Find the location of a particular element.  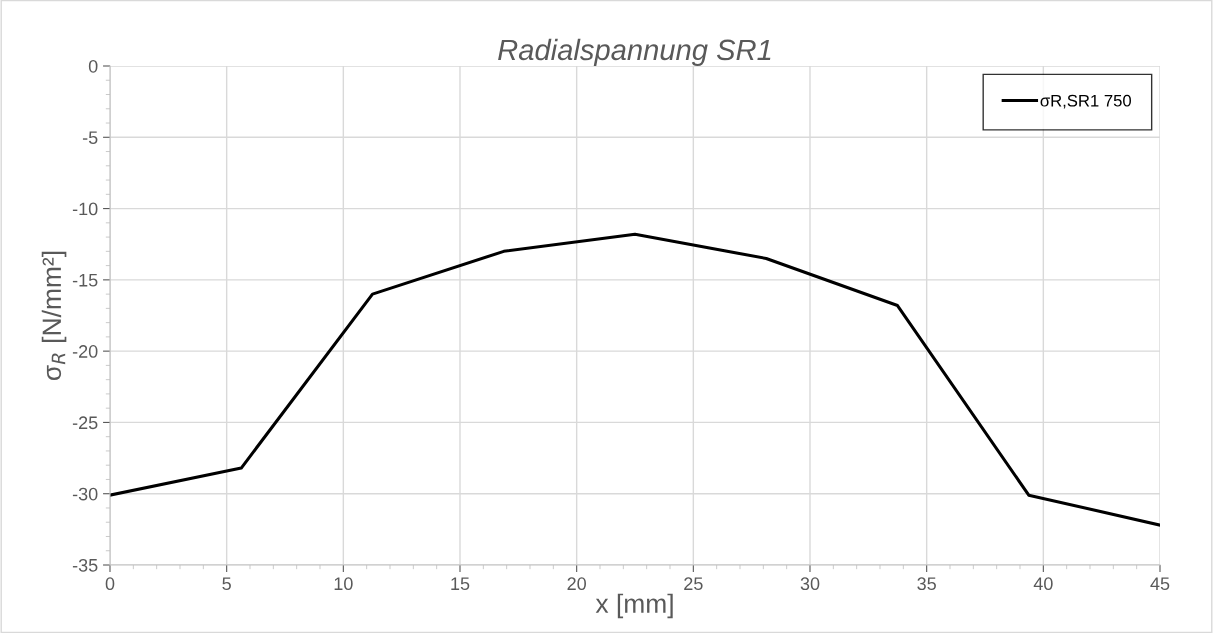

y-tick-label: -35 is located at coordinates (85, 565).